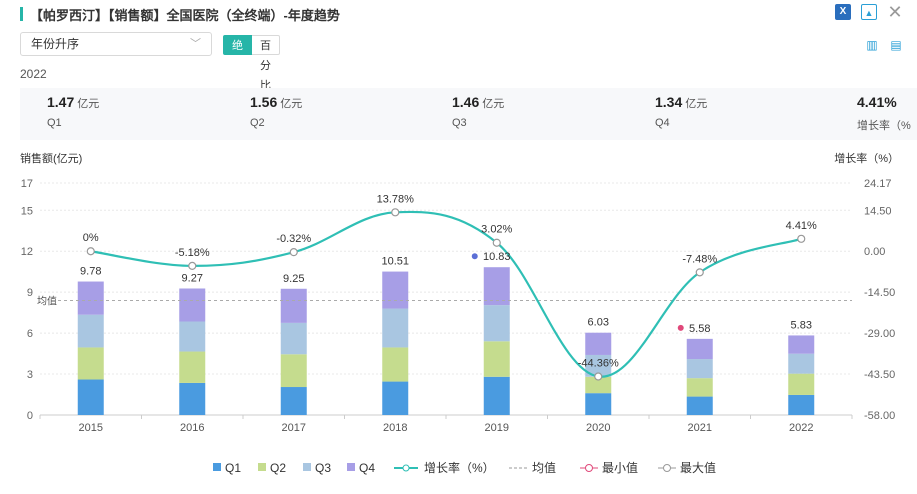 The width and height of the screenshot is (917, 494). What do you see at coordinates (878, 184) in the screenshot?
I see `y2-tick-label: 24.17` at bounding box center [878, 184].